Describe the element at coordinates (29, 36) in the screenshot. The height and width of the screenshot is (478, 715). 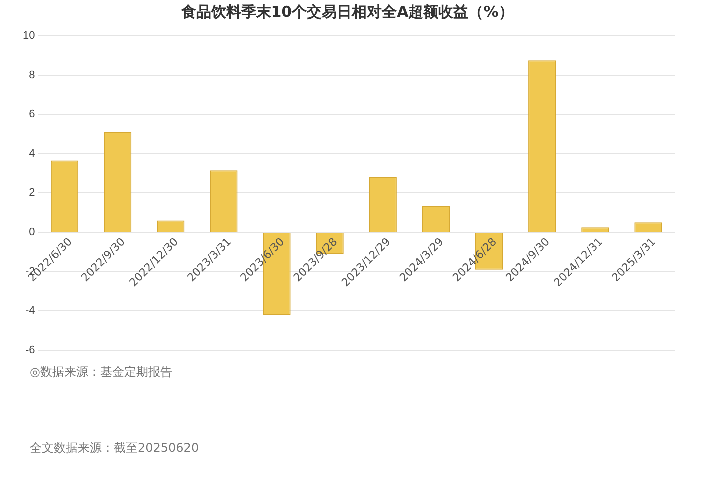
I see `y-tick-label: 10` at that location.